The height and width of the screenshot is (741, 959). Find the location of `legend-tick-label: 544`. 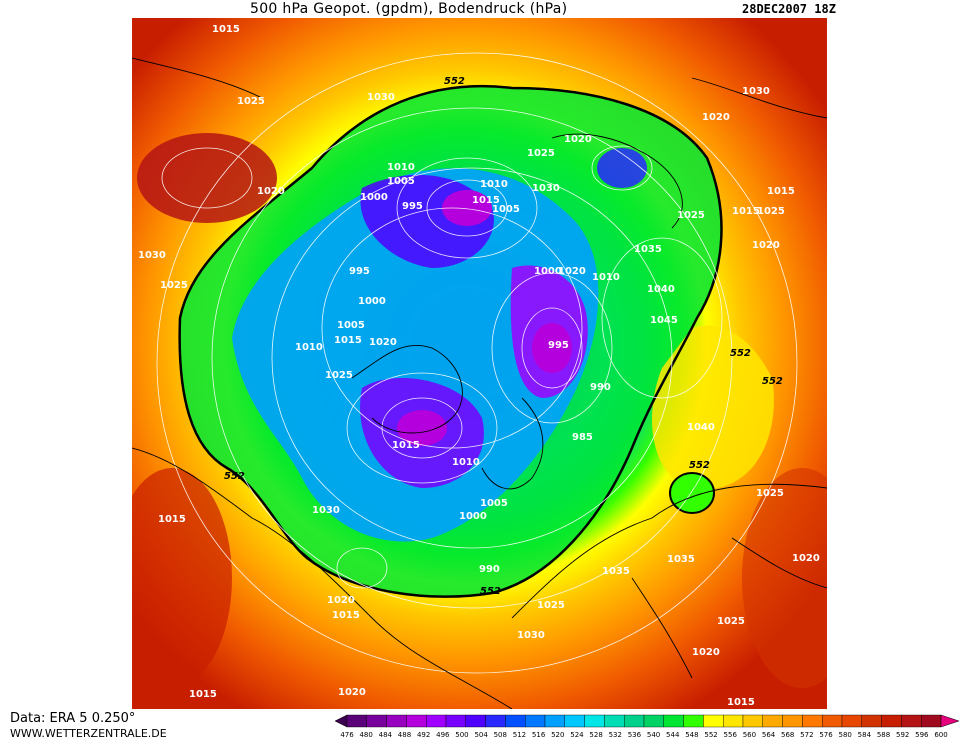

legend-tick-label: 544 is located at coordinates (673, 735).